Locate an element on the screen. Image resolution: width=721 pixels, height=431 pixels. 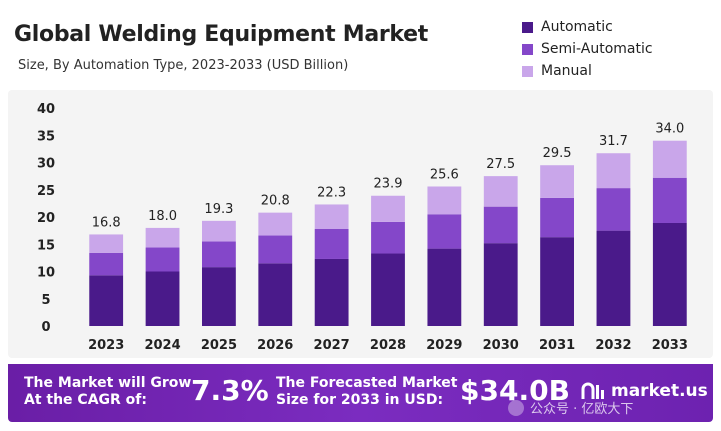
bar-semi-automatic-2026 is located at coordinates (275, 249).